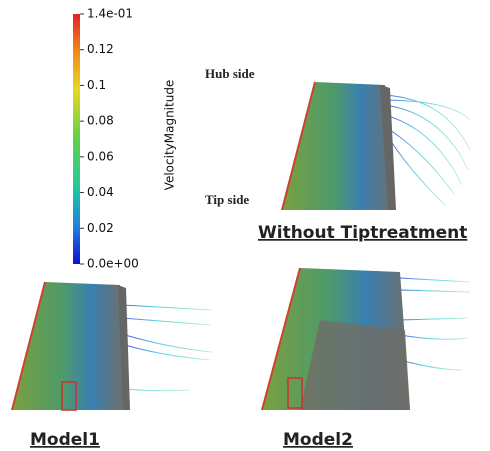 The image size is (490, 451). Describe the element at coordinates (366, 339) in the screenshot. I see `render-model2` at that location.